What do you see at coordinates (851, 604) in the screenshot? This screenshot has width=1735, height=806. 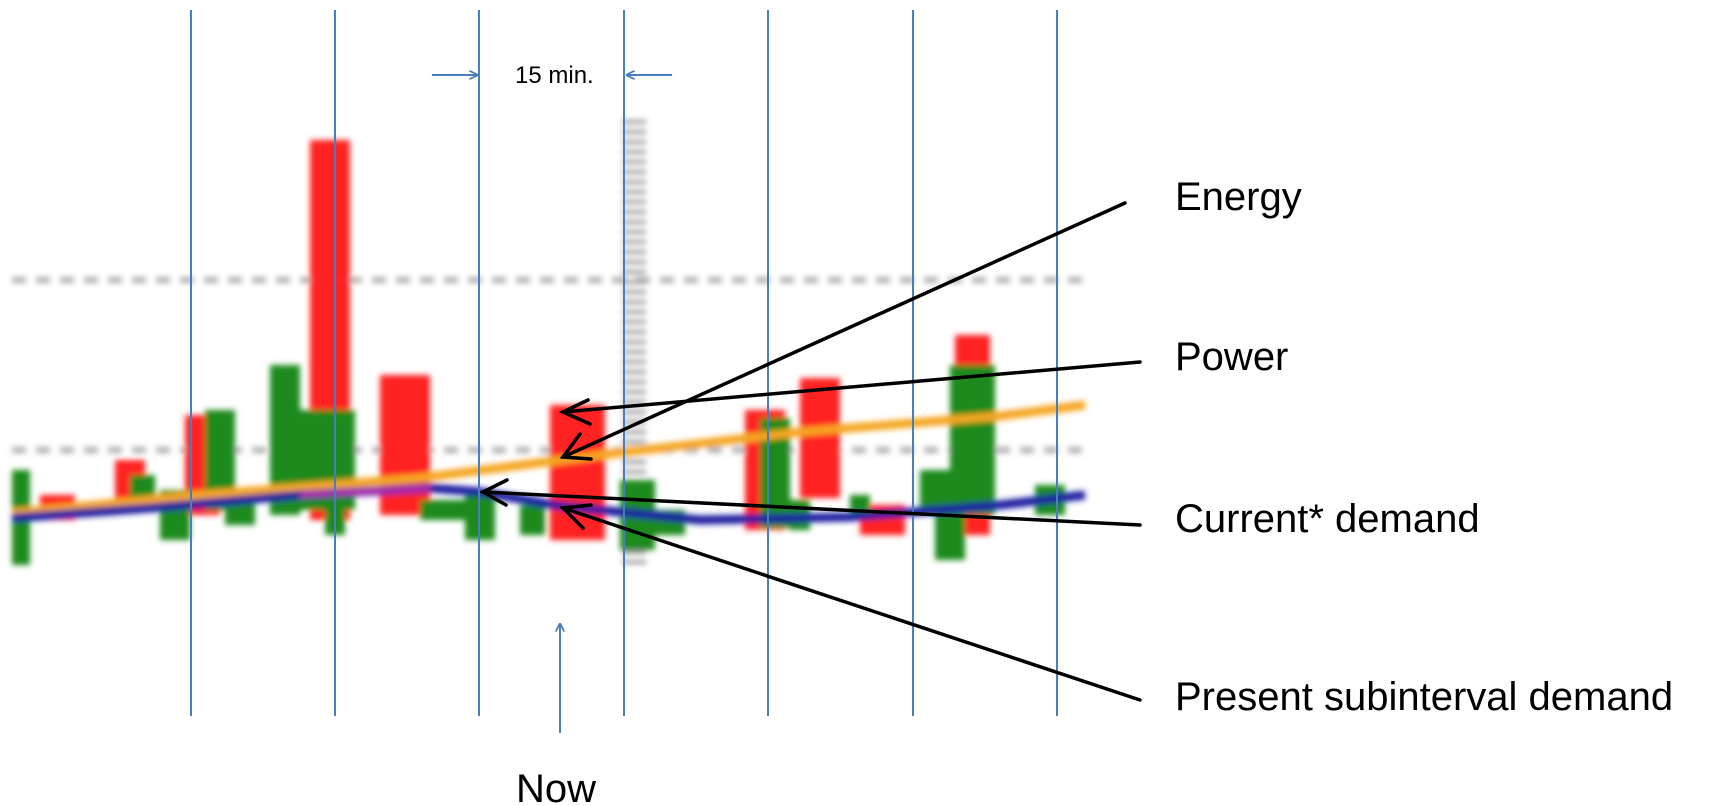 I see `present-subinterval-demand-arrow` at bounding box center [851, 604].